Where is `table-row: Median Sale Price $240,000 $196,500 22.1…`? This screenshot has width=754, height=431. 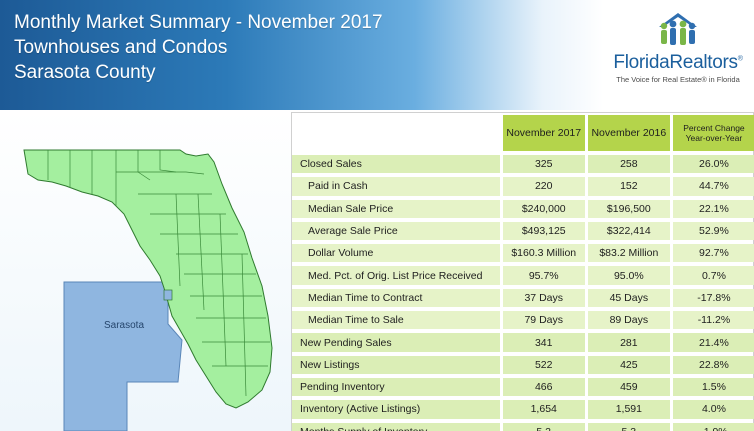
table-row: Median Sale Price $240,000 $196,500 22.1… is located at coordinates (523, 208).